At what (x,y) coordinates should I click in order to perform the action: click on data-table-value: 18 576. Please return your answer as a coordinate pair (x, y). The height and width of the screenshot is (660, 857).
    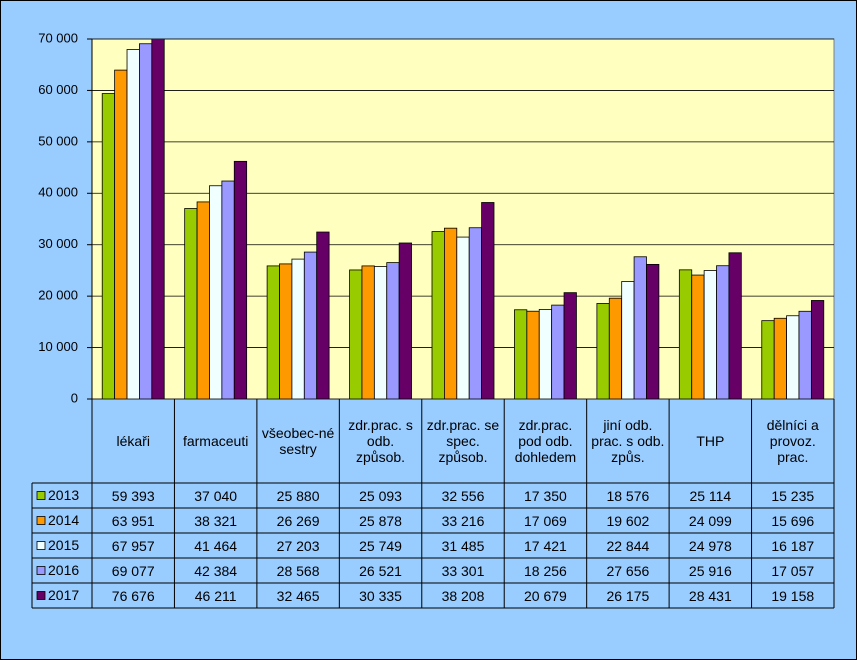
    Looking at the image, I should click on (628, 495).